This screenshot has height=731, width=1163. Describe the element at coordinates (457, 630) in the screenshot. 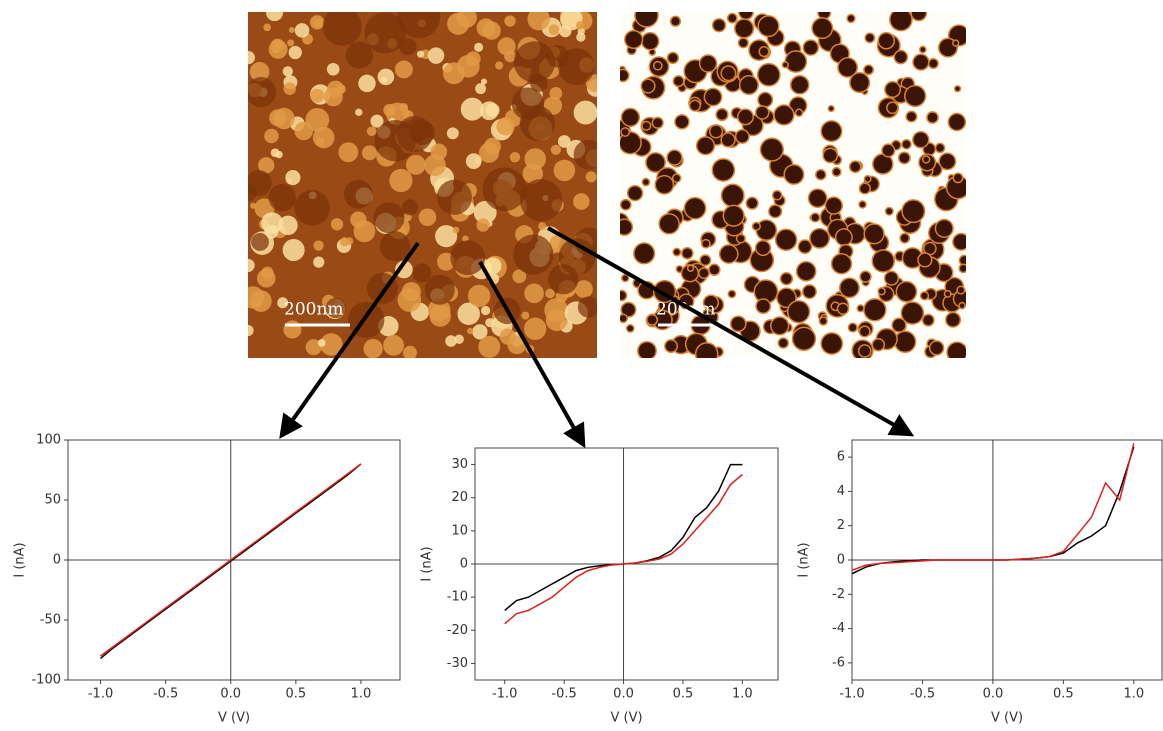

I see `y-tick-label: -20` at that location.